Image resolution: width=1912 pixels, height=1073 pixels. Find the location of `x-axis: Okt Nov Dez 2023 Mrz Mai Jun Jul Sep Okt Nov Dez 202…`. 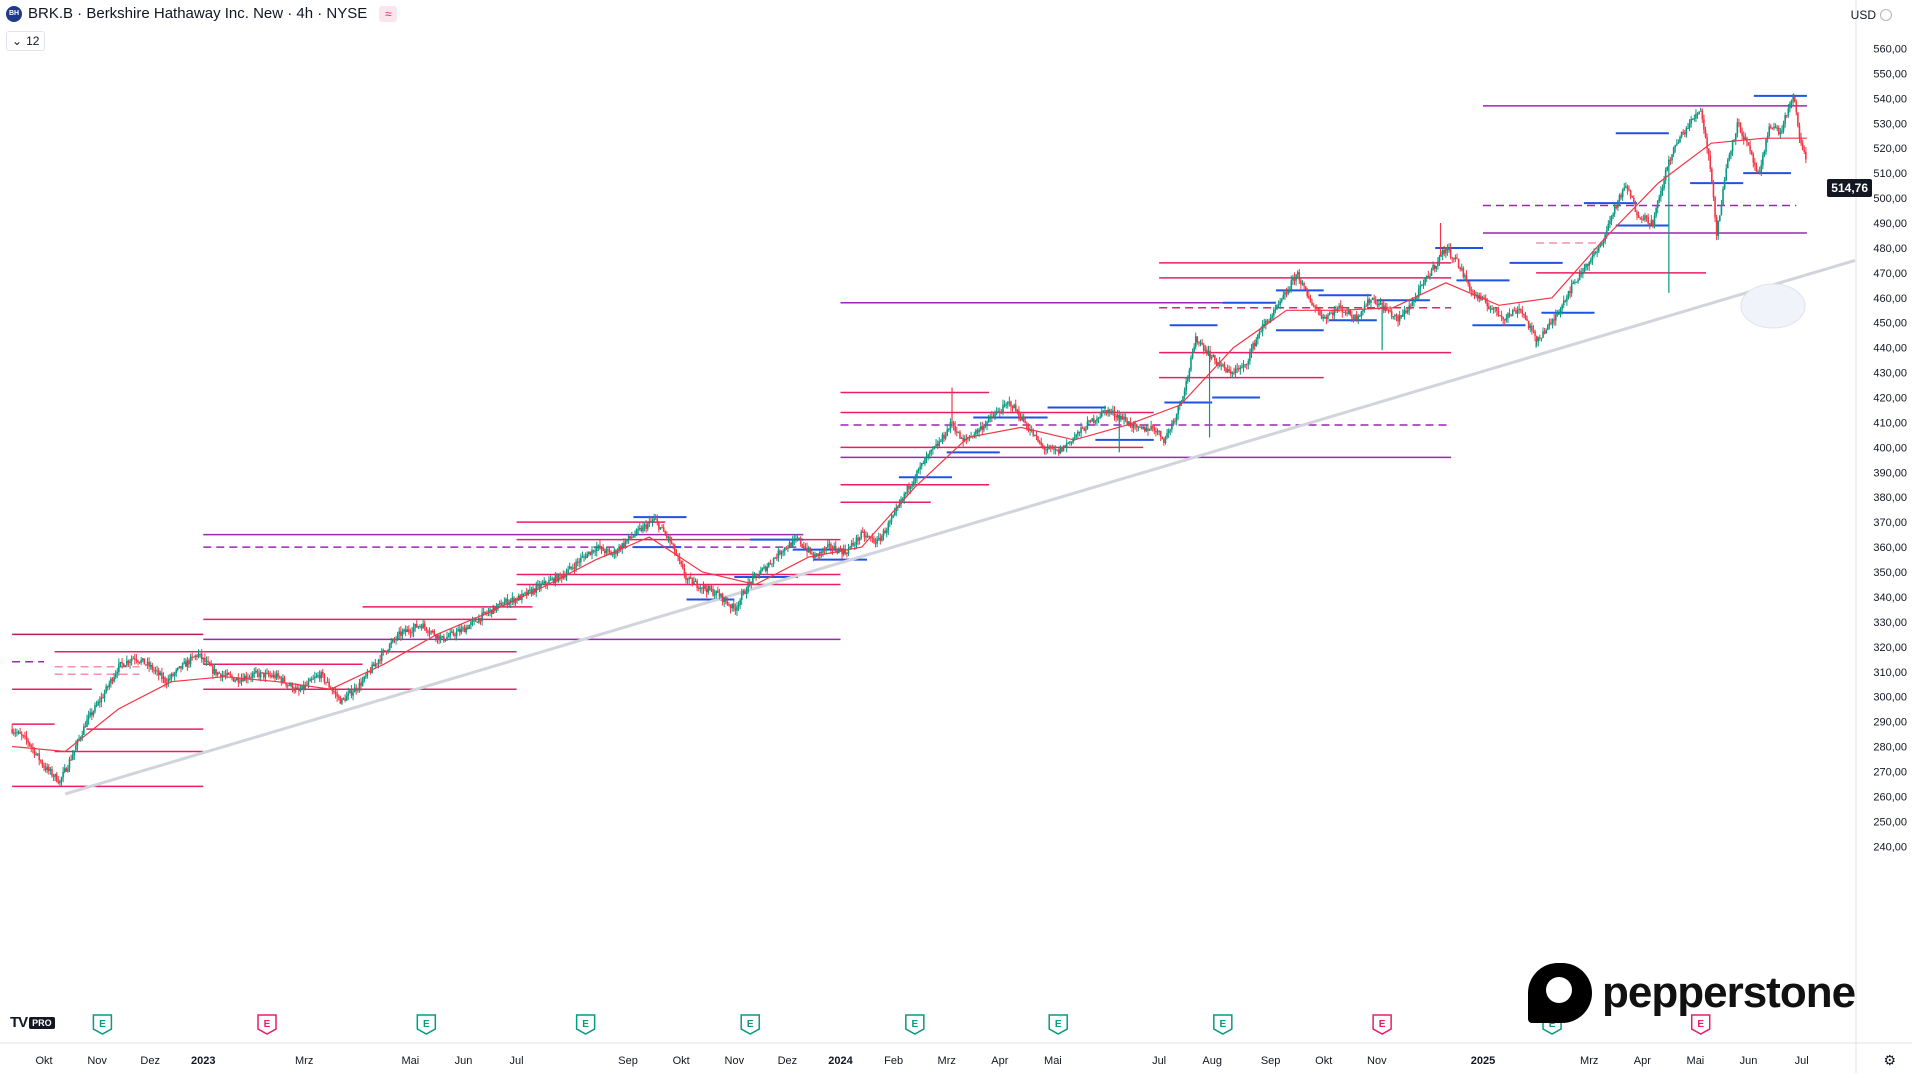

x-axis: Okt Nov Dez 2023 Mrz Mai Jun Jul Sep Okt Nov Dez 202… is located at coordinates (921, 1061).